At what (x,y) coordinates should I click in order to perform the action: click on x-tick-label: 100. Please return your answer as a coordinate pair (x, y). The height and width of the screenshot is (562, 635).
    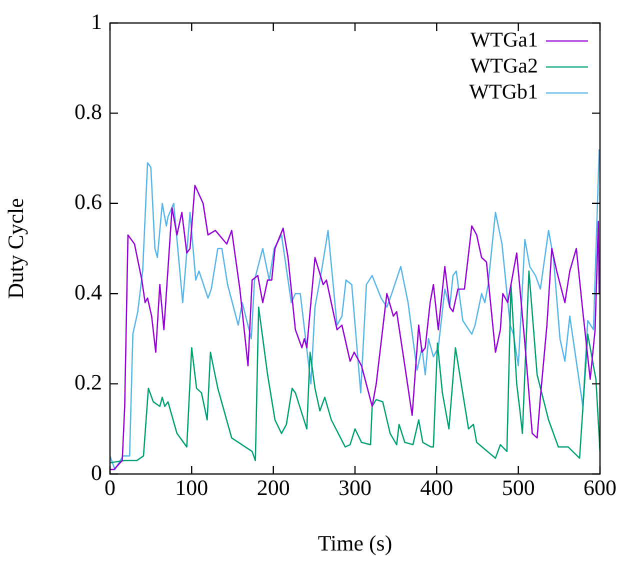
    Looking at the image, I should click on (191, 487).